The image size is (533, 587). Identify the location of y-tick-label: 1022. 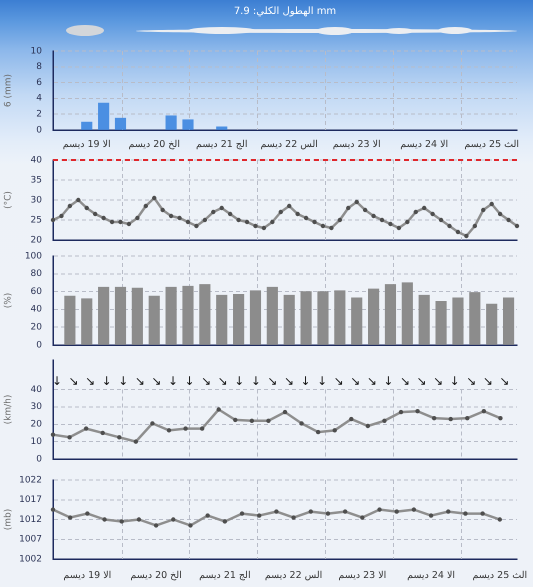
(30, 480).